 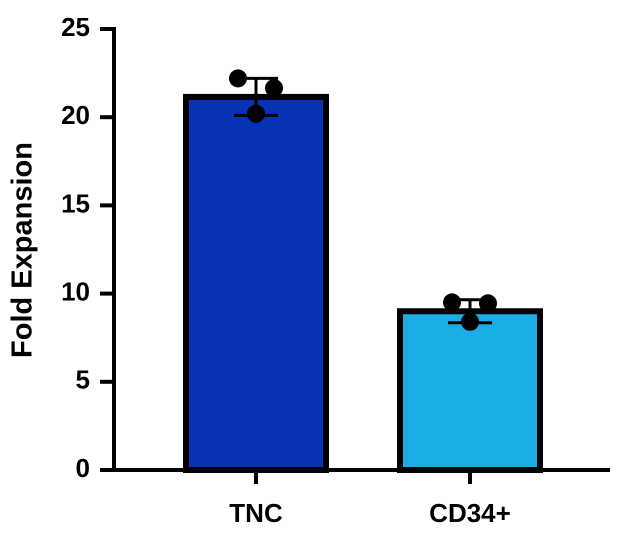 I want to click on y-tick-label: 10, so click(x=75, y=291).